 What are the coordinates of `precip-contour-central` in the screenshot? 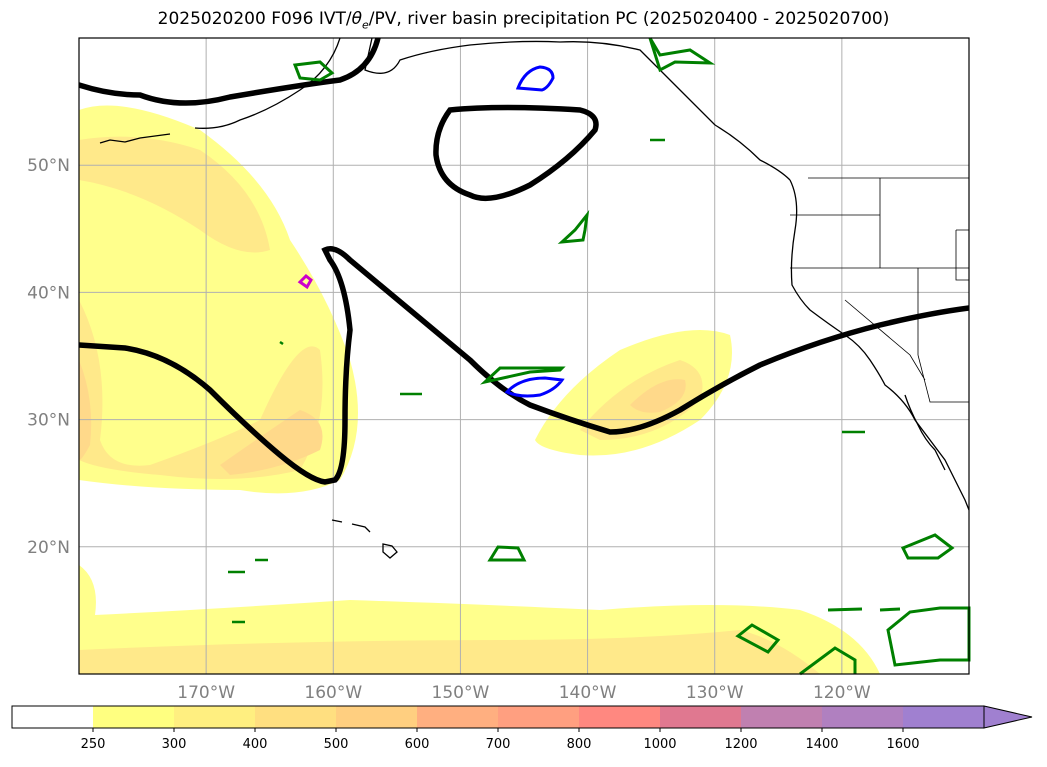 It's located at (522, 375).